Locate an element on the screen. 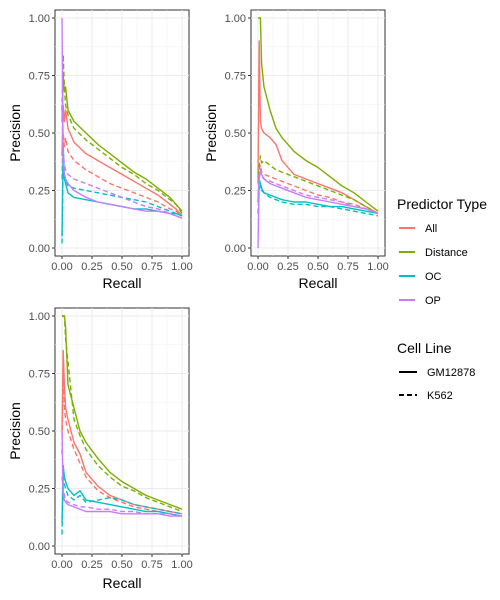 This screenshot has width=500, height=600. panel-3-grid is located at coordinates (122, 431).